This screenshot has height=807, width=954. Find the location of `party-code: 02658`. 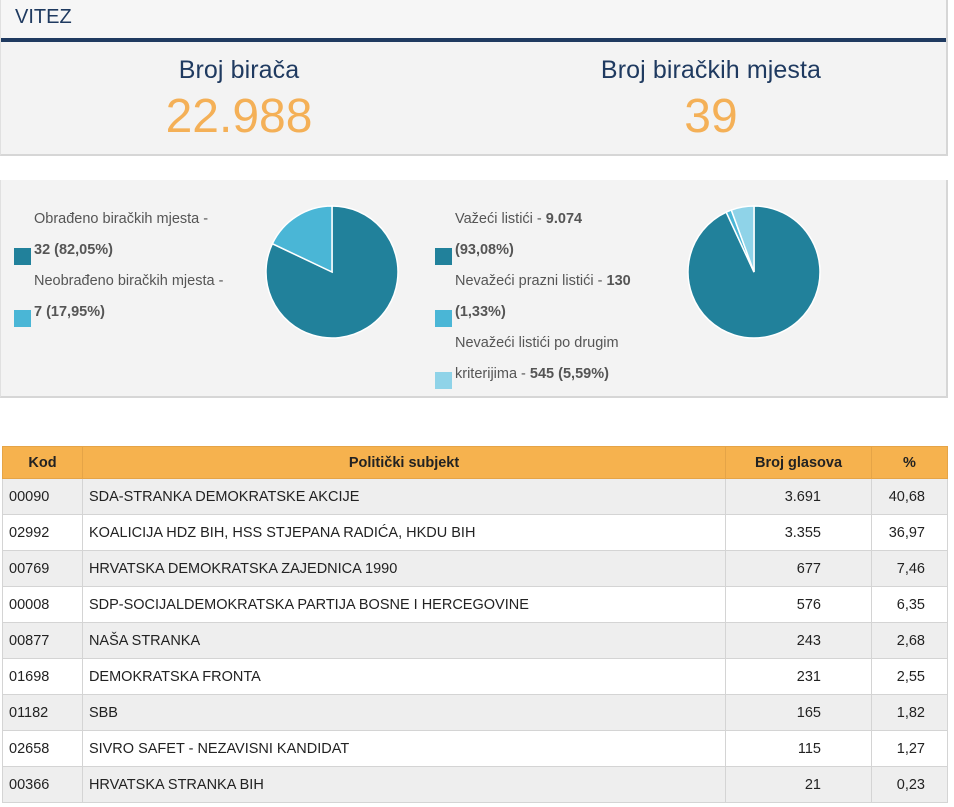

party-code: 02658 is located at coordinates (42, 748).